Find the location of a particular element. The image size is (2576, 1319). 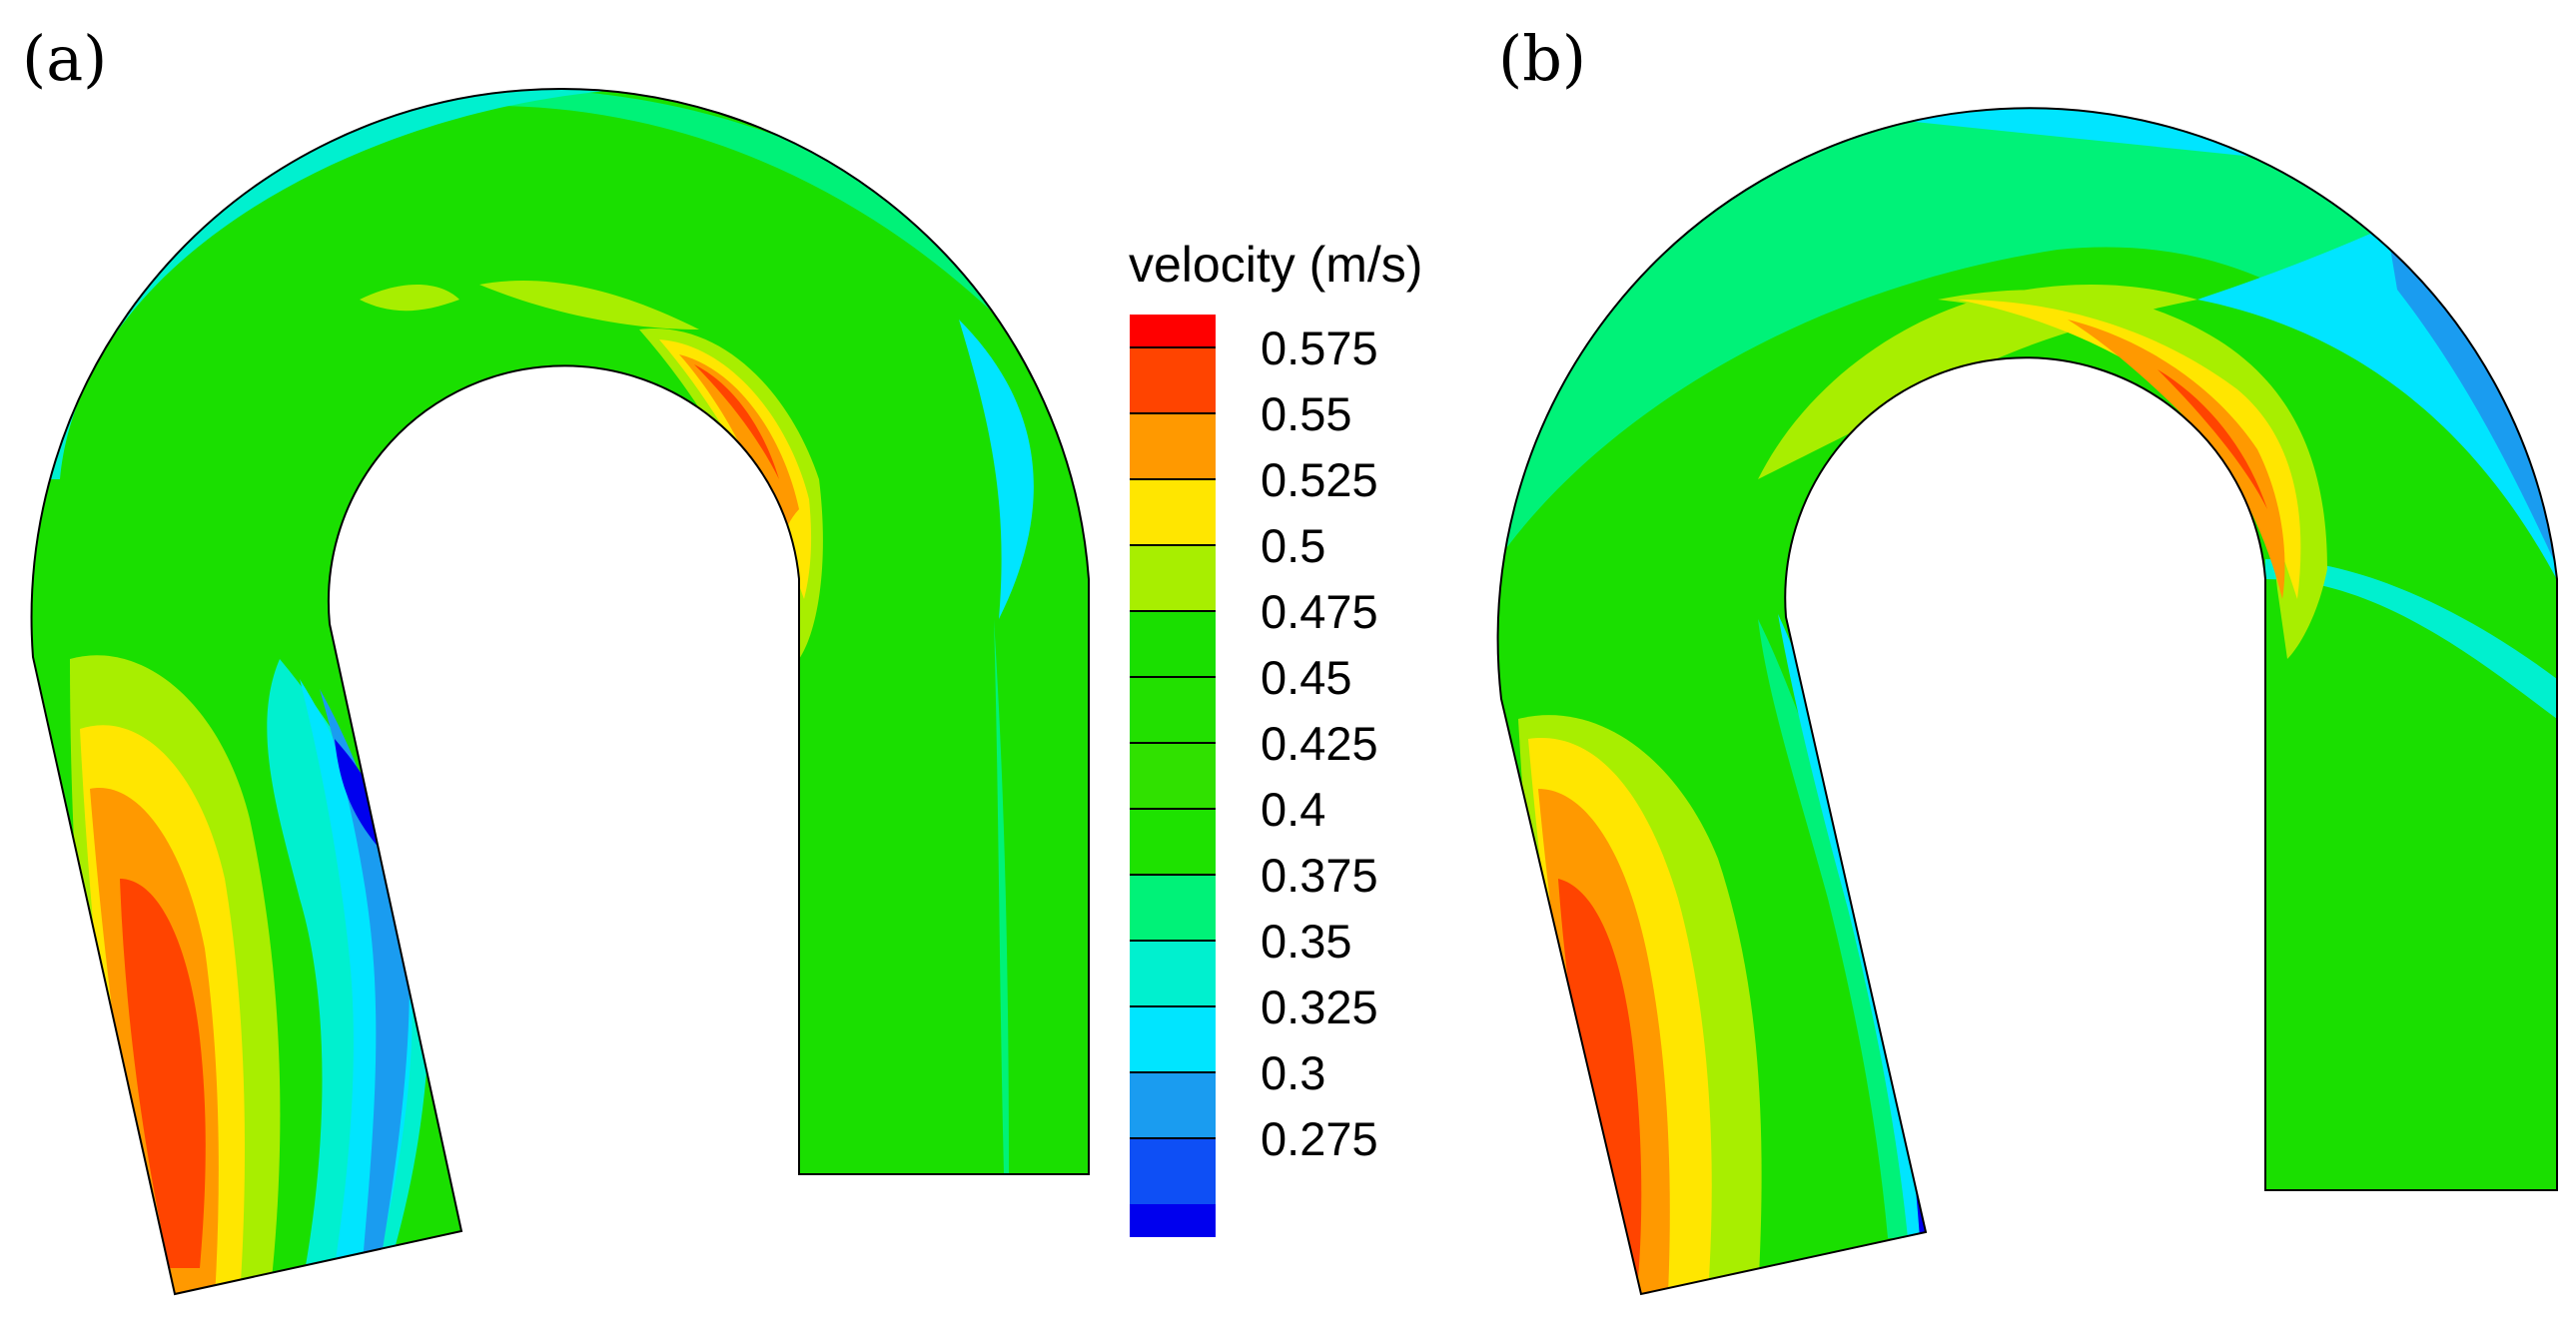

inner-left-blue-band is located at coordinates (365, 992).